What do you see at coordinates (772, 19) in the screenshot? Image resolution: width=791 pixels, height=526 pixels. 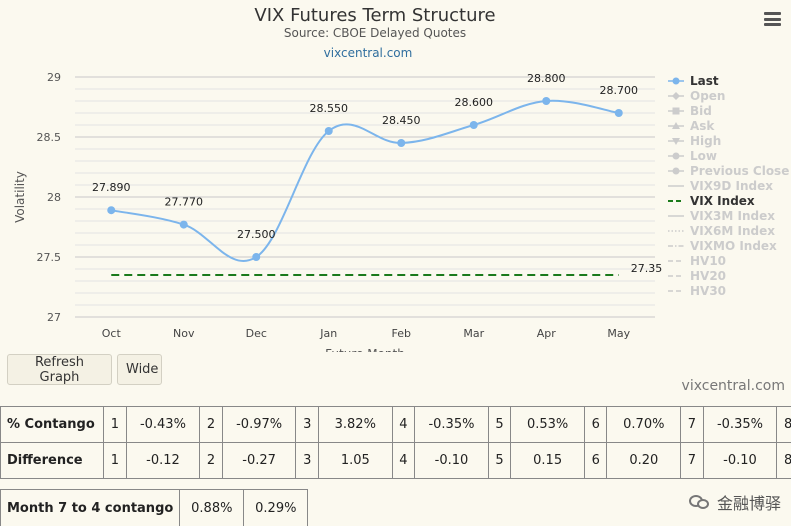 I see `hamburger-menu-icon` at bounding box center [772, 19].